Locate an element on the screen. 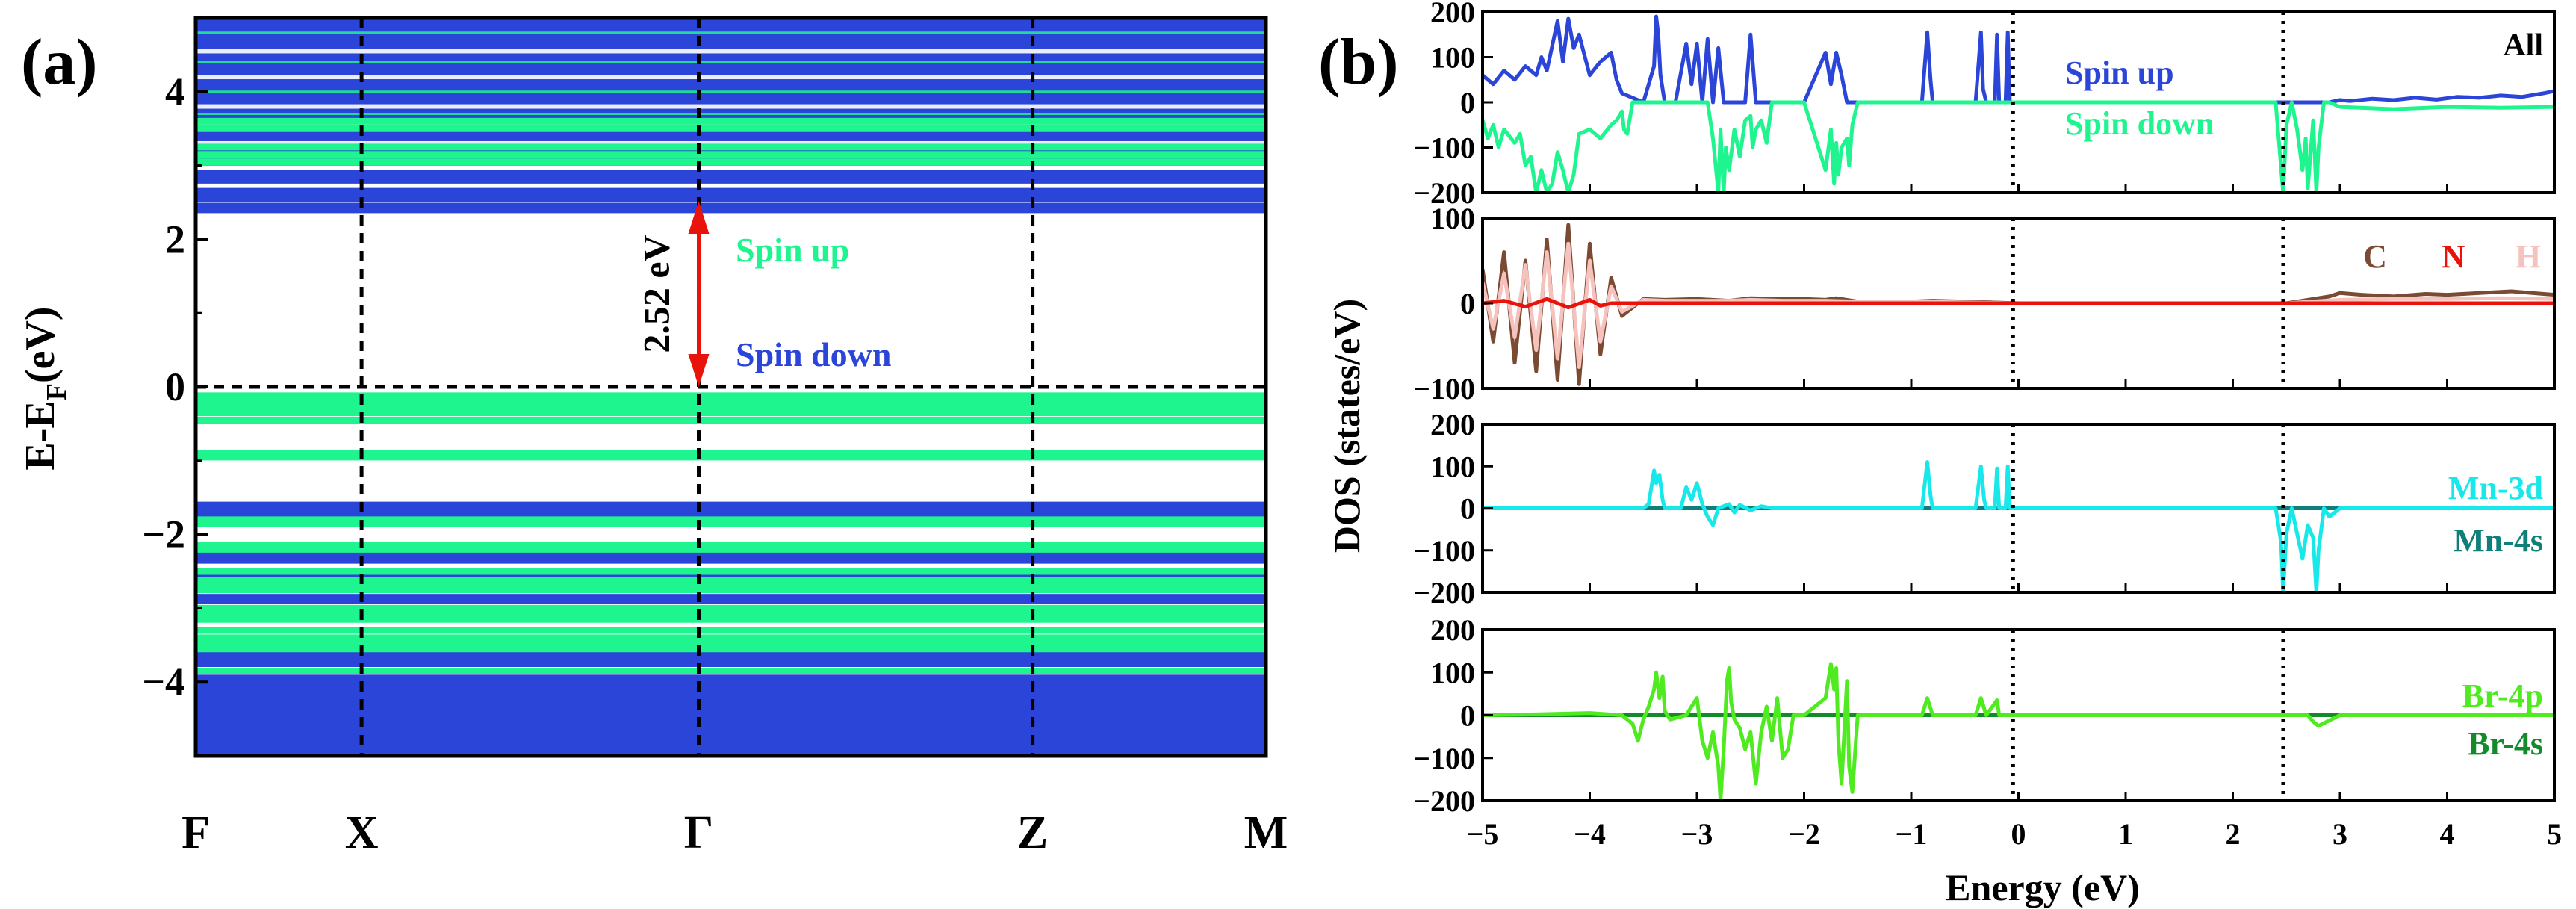 Image resolution: width=2576 pixels, height=909 pixels. dos-legend-spin-down: Spin down is located at coordinates (2139, 123).